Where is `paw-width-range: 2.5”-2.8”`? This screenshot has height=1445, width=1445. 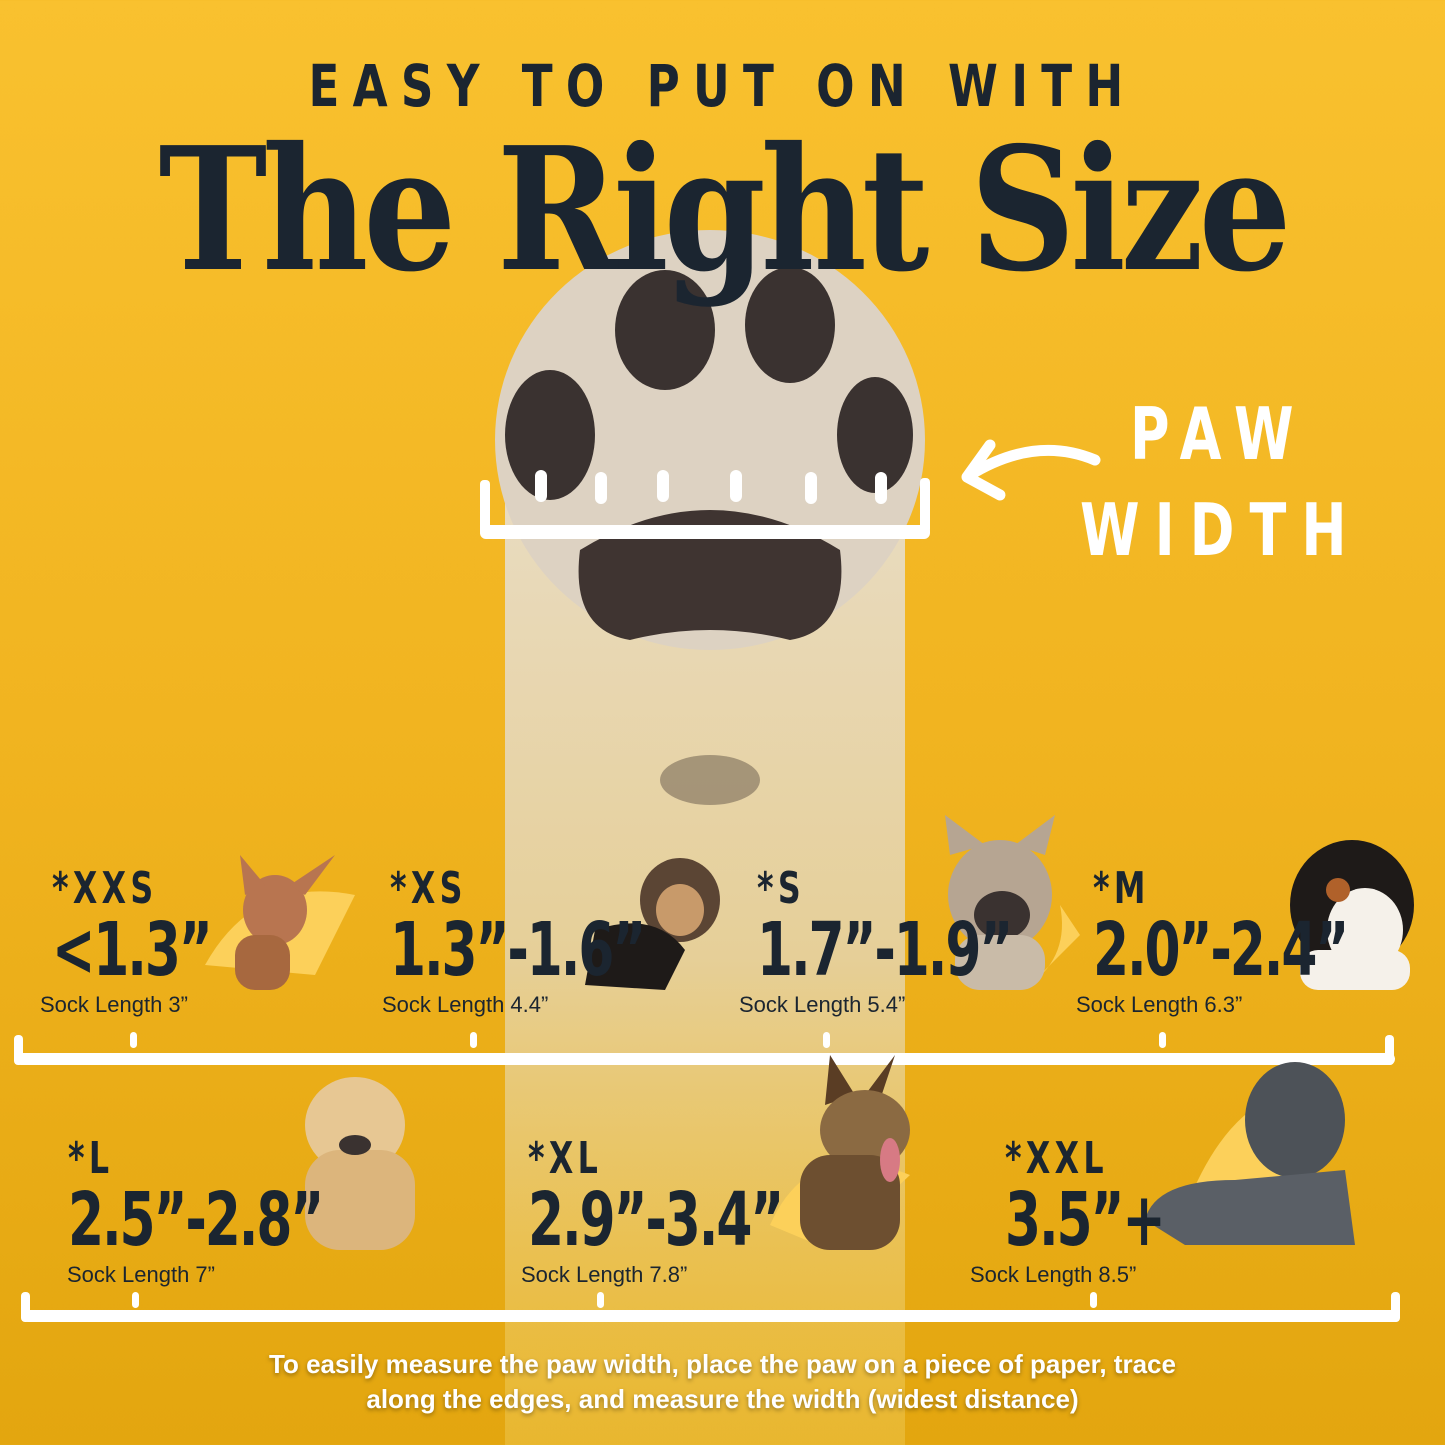 paw-width-range: 2.5”-2.8” is located at coordinates (196, 1220).